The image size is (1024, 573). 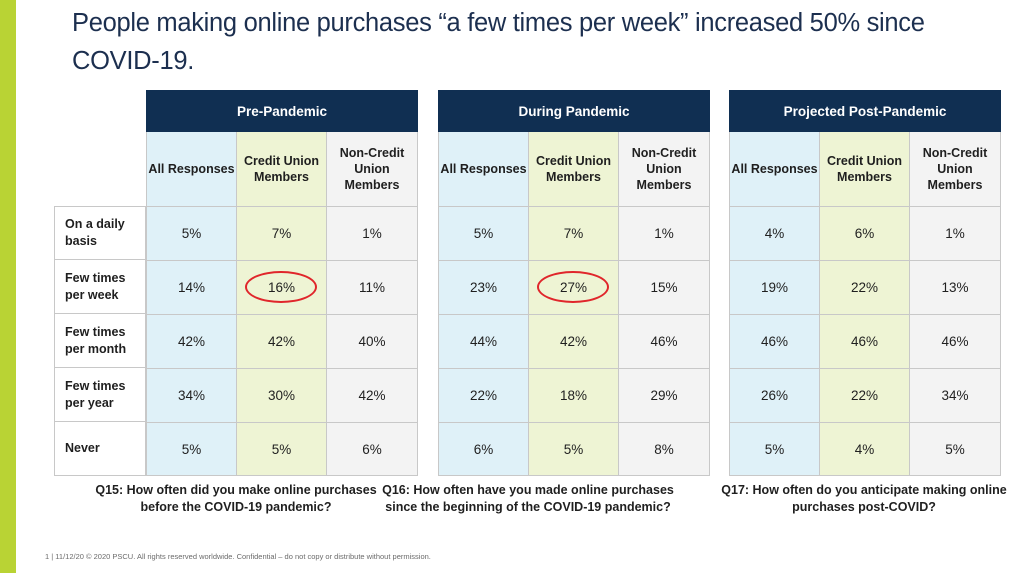 I want to click on cell-value: 40%, so click(x=372, y=341).